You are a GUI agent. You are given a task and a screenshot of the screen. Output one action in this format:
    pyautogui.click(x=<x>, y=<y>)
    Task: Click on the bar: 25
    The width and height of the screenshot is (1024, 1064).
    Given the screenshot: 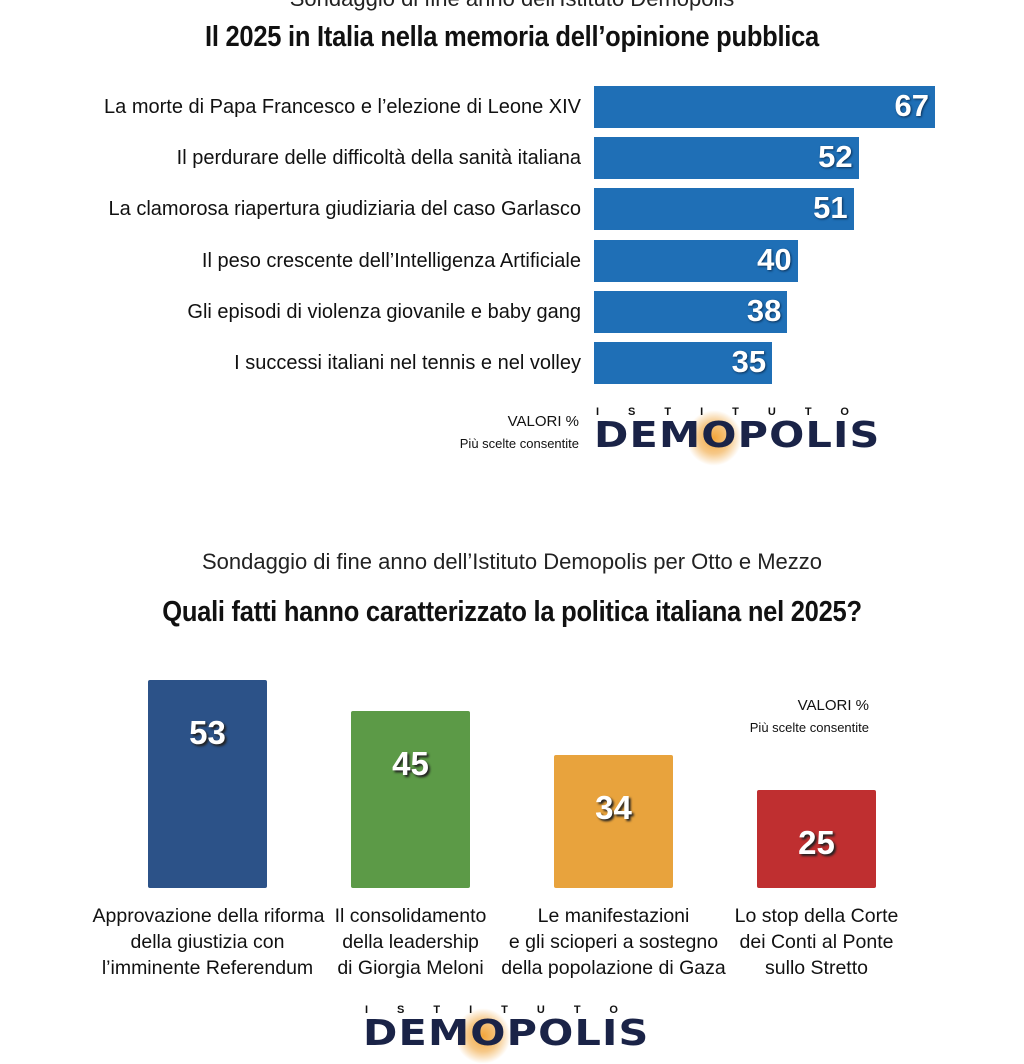 What is the action you would take?
    pyautogui.click(x=816, y=838)
    